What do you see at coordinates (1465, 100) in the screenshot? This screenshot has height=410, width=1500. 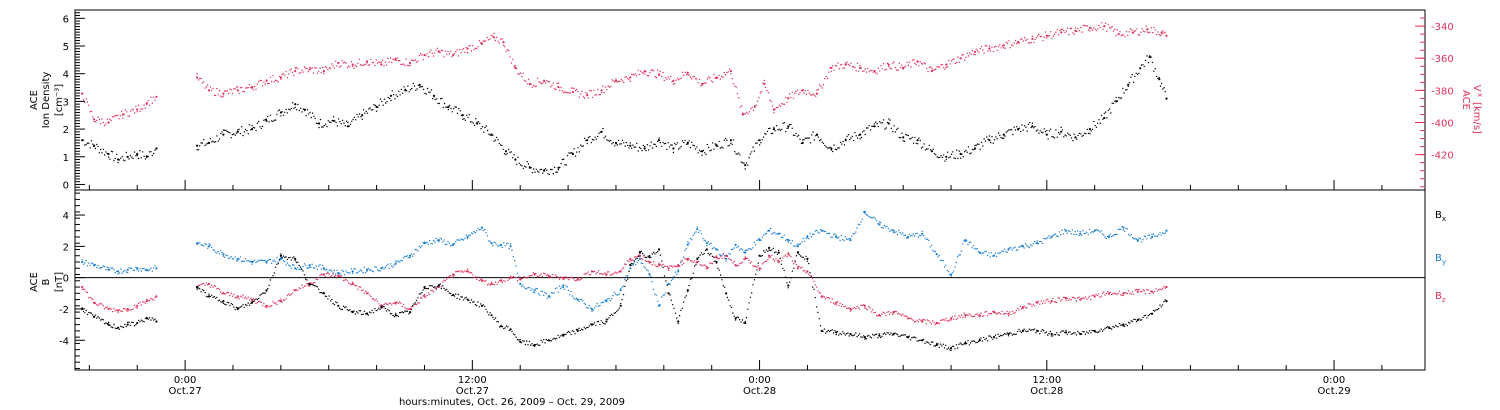 I see `top-right-ylabel-line1: ACE` at bounding box center [1465, 100].